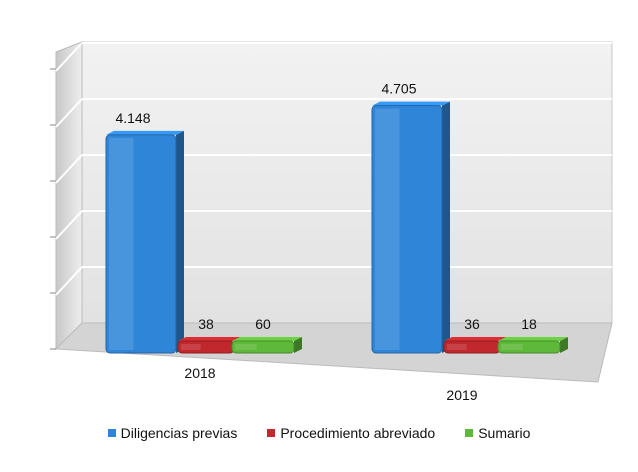  What do you see at coordinates (358, 433) in the screenshot?
I see `legend-label: Procedimiento abreviado` at bounding box center [358, 433].